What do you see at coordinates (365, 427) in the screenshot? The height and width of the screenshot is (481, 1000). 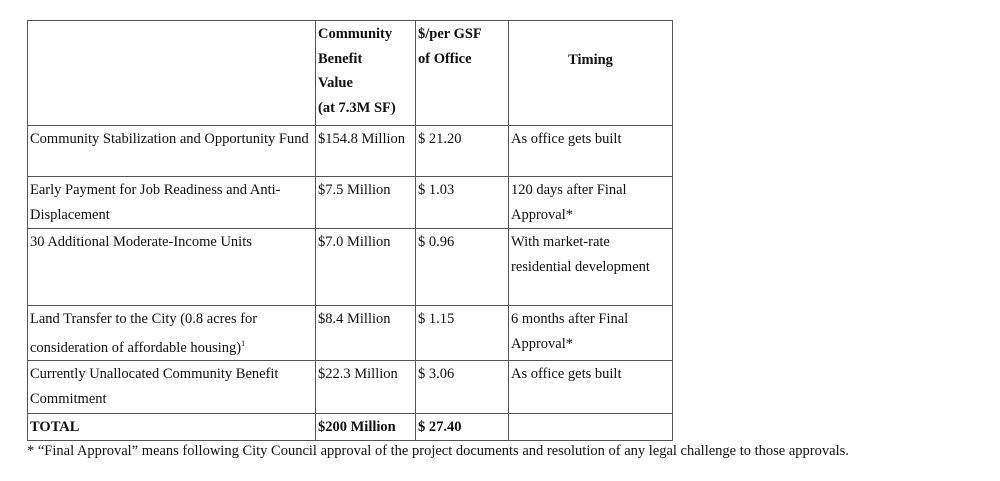 I see `total-value: $200 Million` at bounding box center [365, 427].